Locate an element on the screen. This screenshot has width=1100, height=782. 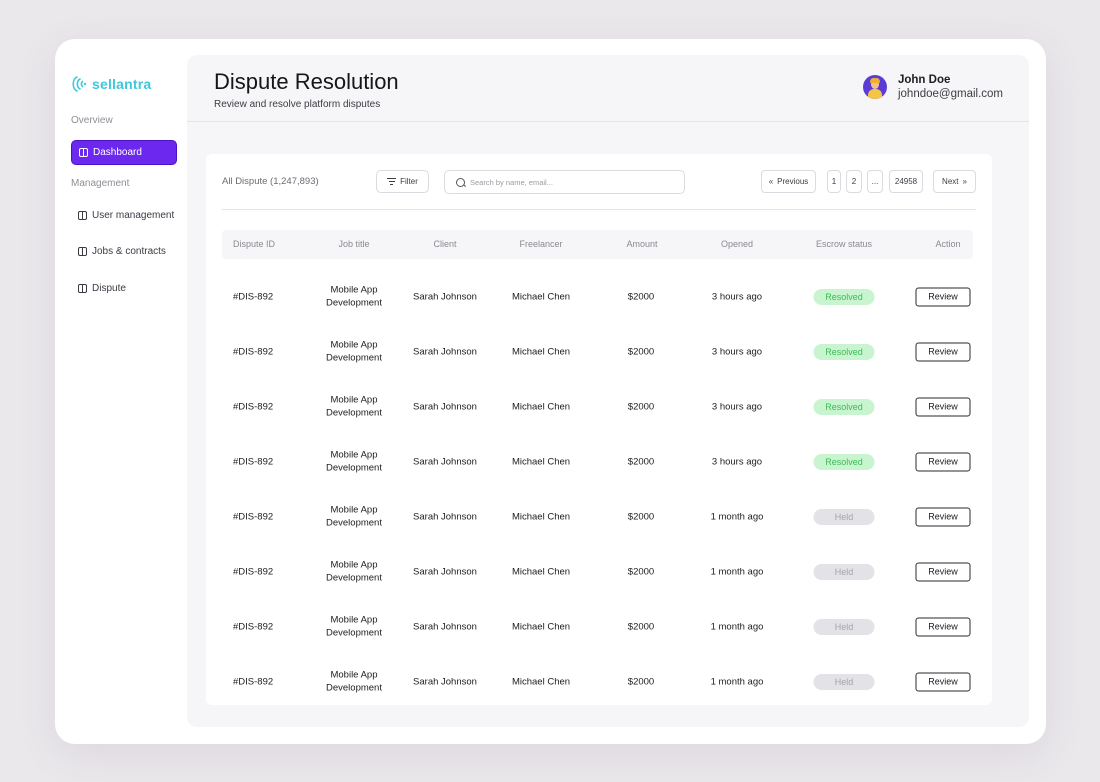
filter-icon is located at coordinates (392, 181).